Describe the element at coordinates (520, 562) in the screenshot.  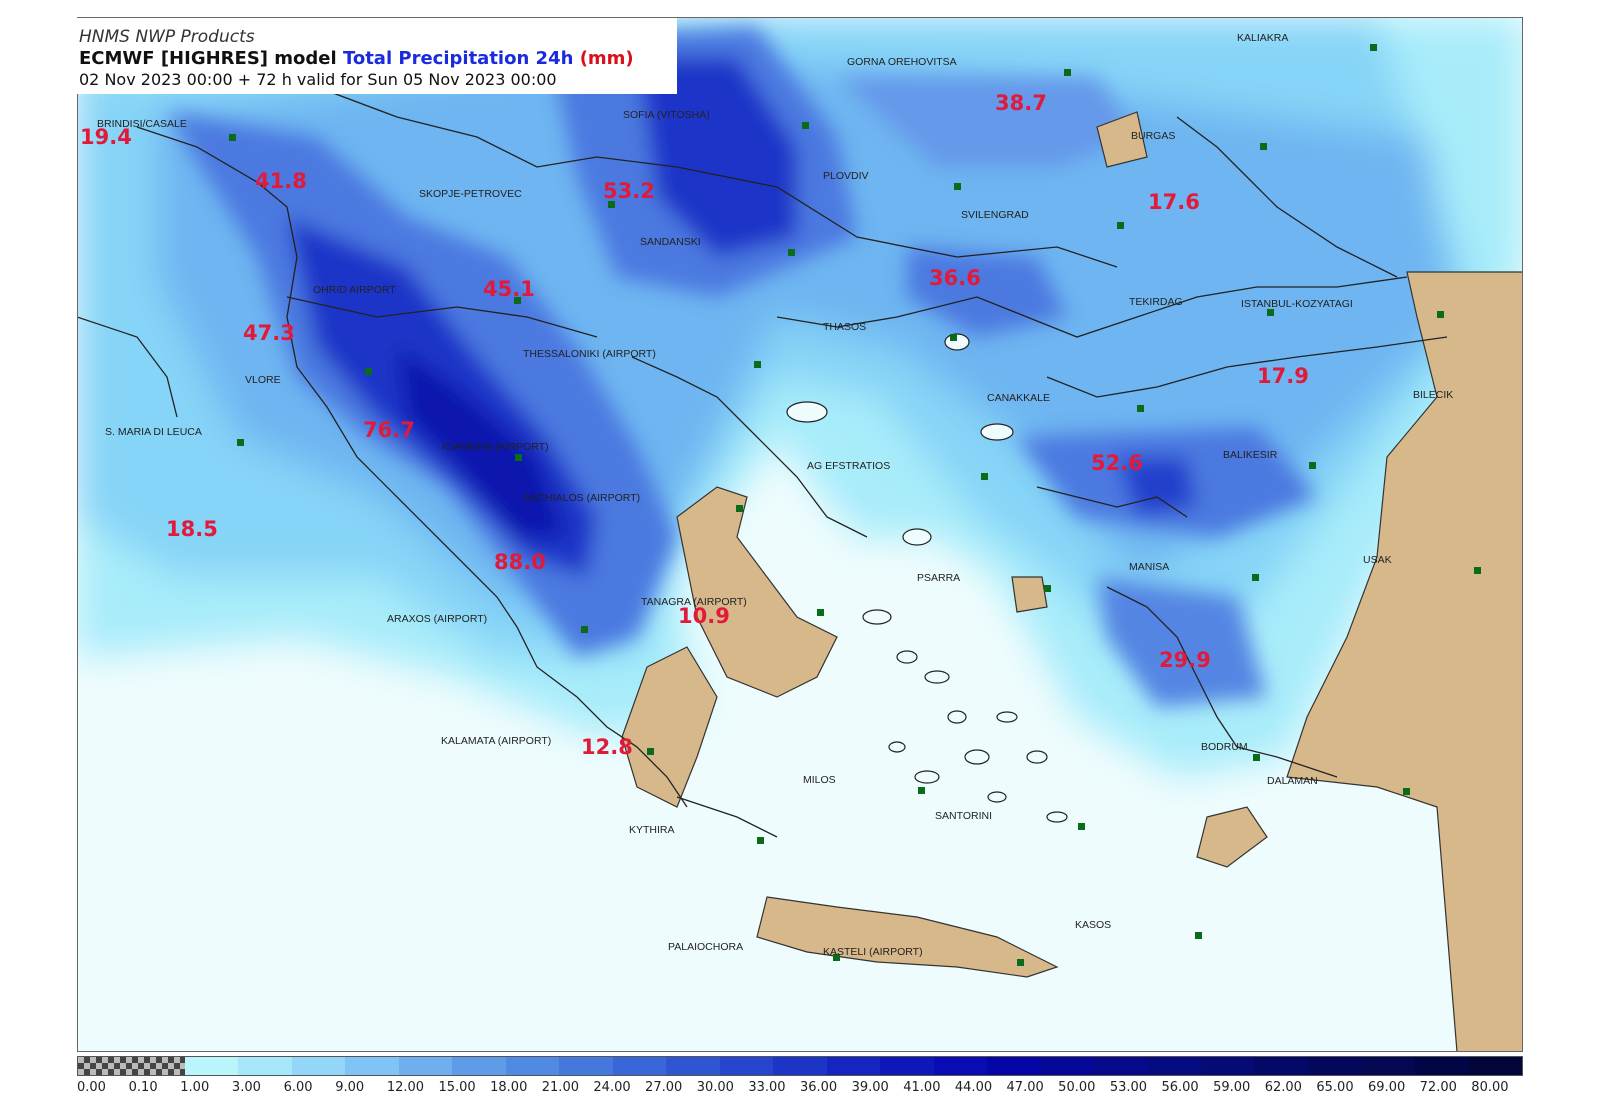
I see `precip-value: 88.0` at that location.